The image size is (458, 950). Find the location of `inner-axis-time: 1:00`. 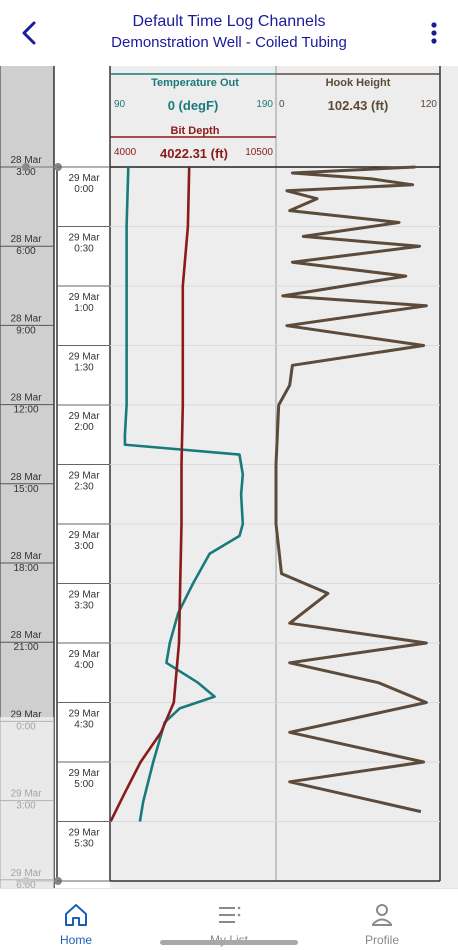

inner-axis-time: 1:00 is located at coordinates (84, 308).